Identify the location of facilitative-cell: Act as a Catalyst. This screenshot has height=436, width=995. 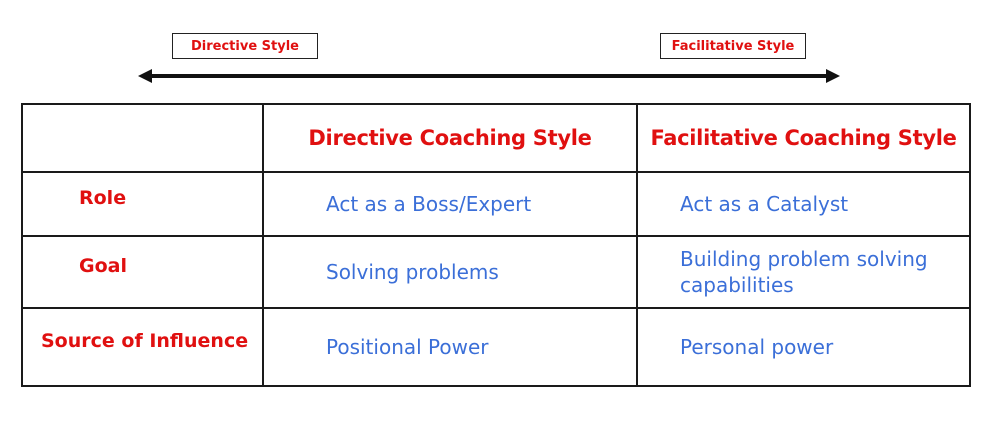
(803, 204).